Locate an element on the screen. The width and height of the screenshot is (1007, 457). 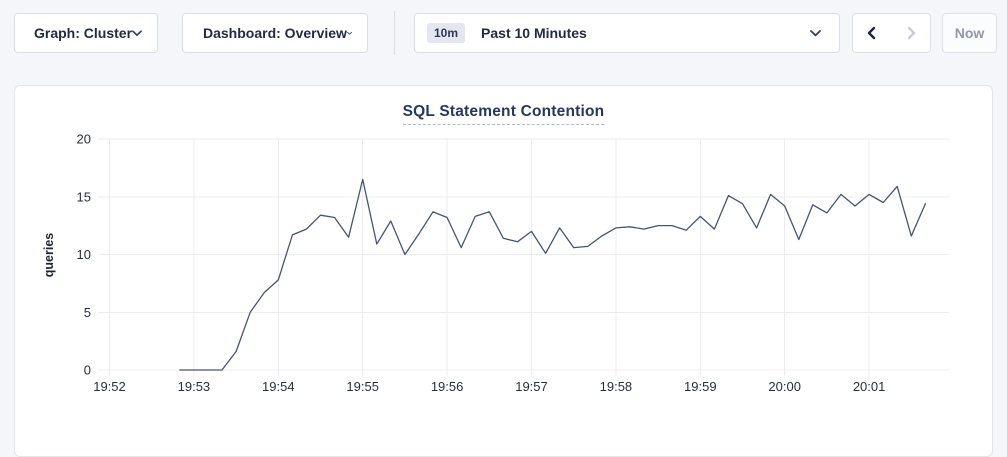
svg-text: 19:56 is located at coordinates (447, 386).